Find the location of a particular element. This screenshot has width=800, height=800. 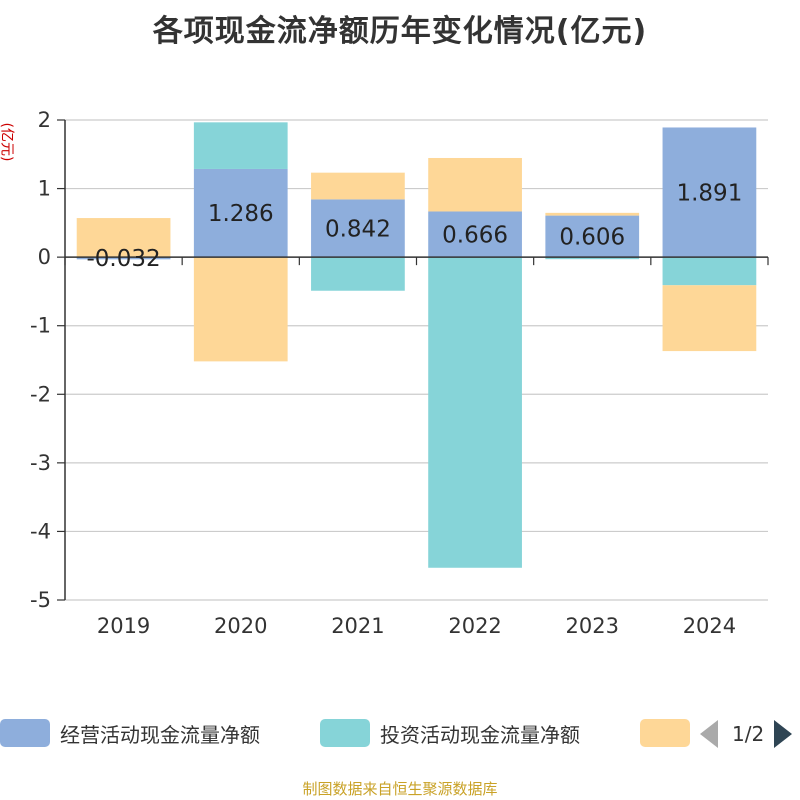

bar-series1-2023 is located at coordinates (592, 258).